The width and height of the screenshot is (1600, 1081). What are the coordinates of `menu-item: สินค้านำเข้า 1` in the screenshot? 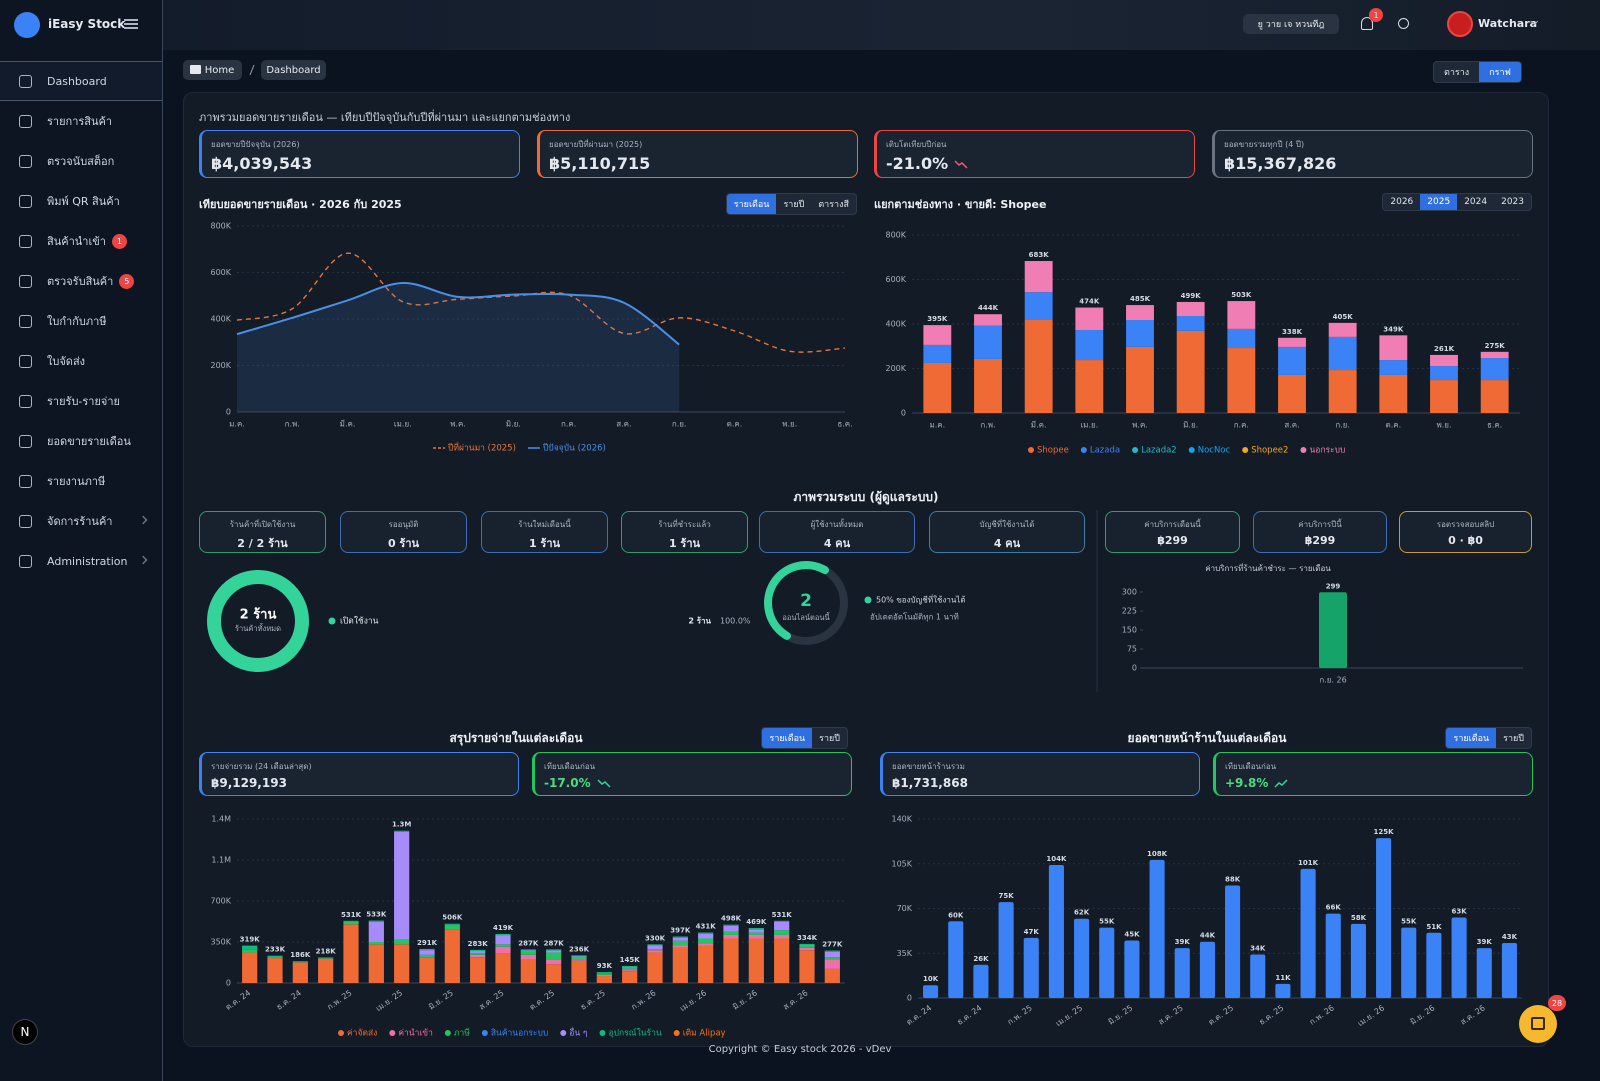 It's located at (81, 241).